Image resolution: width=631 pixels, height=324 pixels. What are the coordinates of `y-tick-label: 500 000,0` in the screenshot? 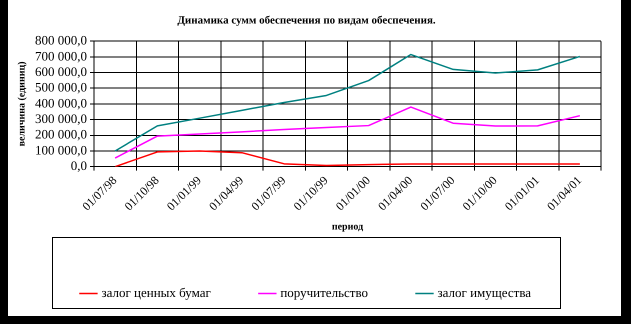 It's located at (61, 87).